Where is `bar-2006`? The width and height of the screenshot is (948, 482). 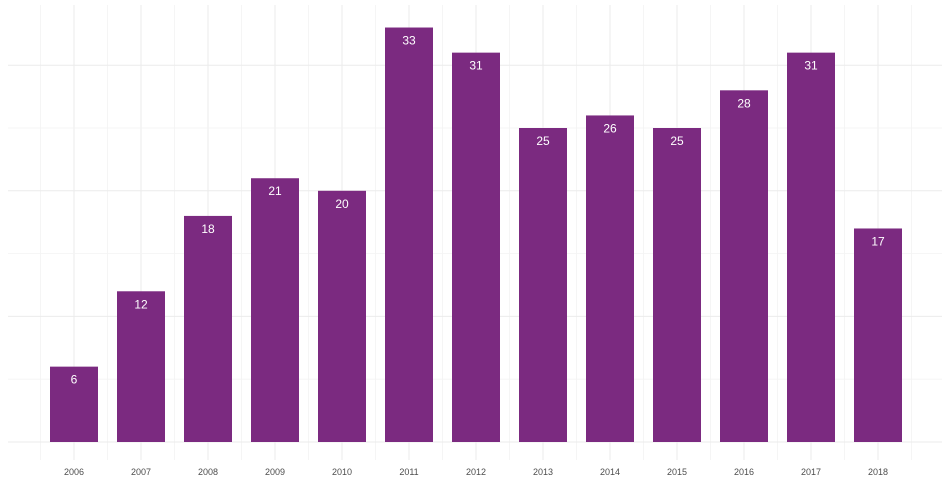 bar-2006 is located at coordinates (74, 404).